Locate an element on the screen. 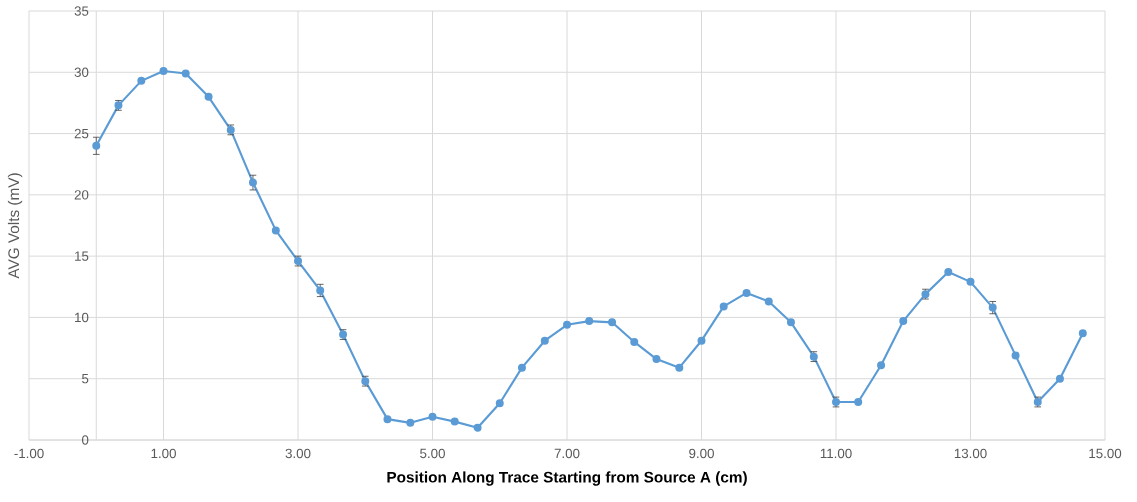 Image resolution: width=1137 pixels, height=502 pixels. y-tick-label: 0 is located at coordinates (85, 440).